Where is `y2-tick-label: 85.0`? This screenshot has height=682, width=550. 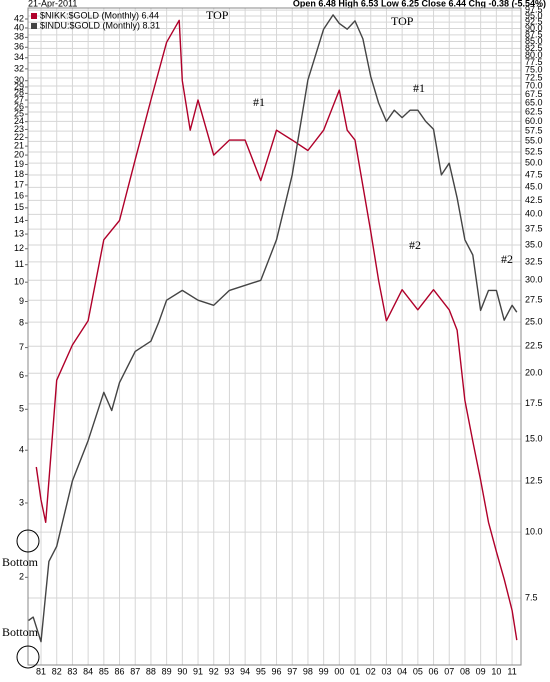 y2-tick-label: 85.0 is located at coordinates (534, 41).